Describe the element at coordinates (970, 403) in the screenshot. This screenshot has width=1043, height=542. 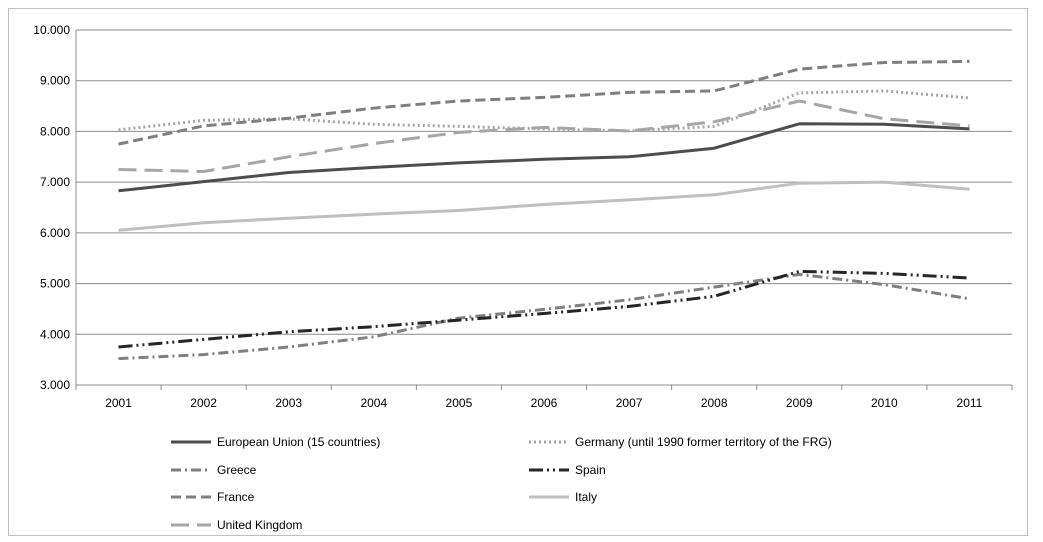
I see `x-tick-label: 2011` at that location.